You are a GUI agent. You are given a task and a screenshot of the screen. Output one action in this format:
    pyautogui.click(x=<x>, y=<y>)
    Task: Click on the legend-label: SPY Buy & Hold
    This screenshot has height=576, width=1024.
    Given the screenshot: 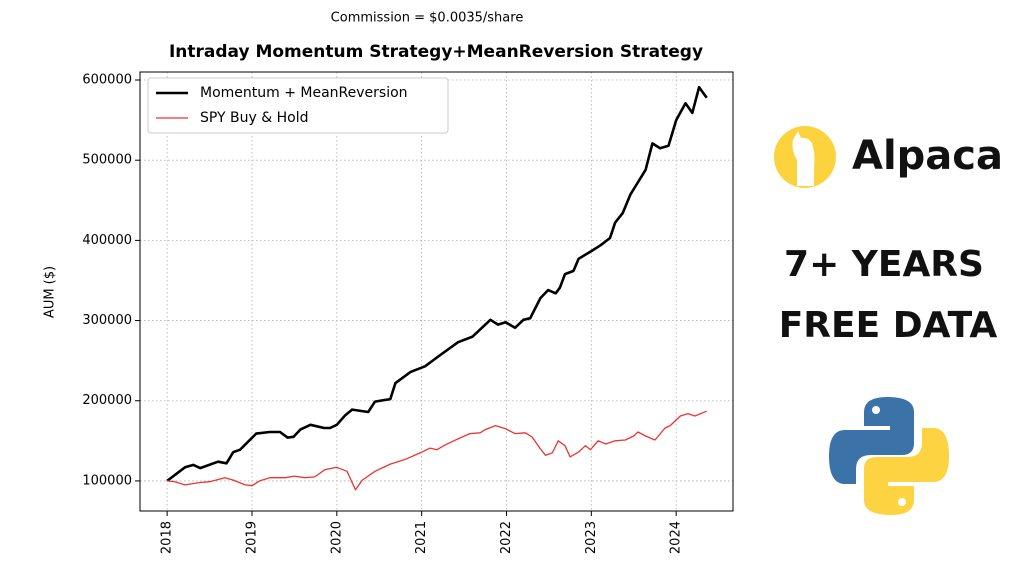 What is the action you would take?
    pyautogui.click(x=254, y=118)
    